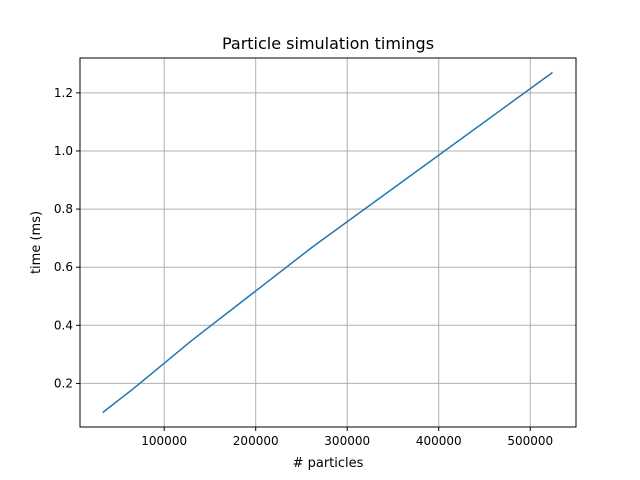 Image resolution: width=640 pixels, height=480 pixels. Describe the element at coordinates (530, 441) in the screenshot. I see `x-tick-label: 500000` at that location.